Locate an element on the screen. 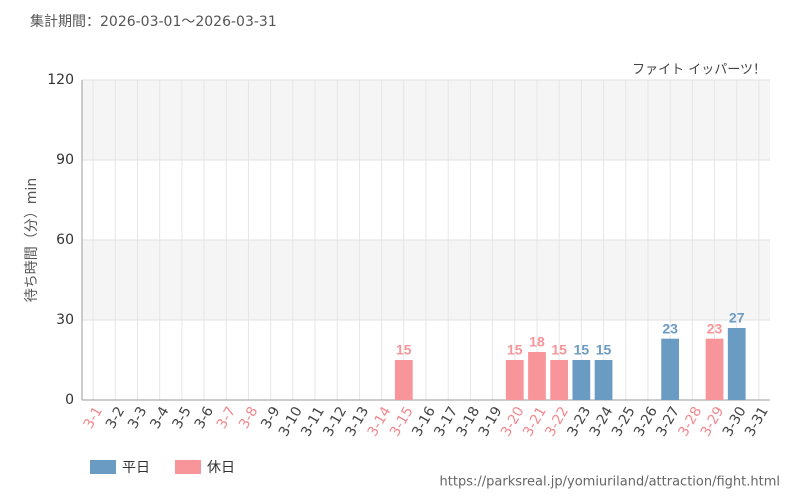 This screenshot has width=800, height=500. y-tick-label: 90 is located at coordinates (65, 160).